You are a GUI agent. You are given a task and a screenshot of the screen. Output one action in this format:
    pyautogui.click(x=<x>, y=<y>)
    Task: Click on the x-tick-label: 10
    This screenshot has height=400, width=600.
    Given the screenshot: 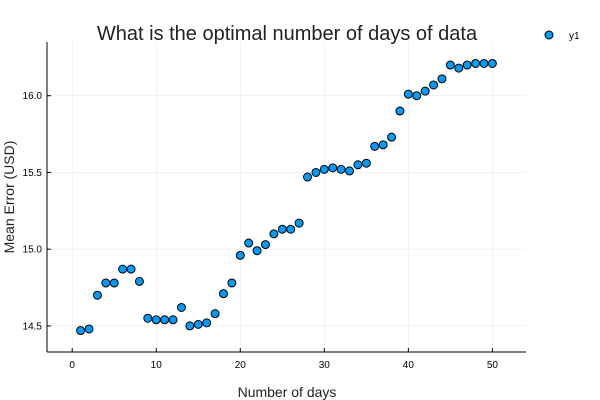 What is the action you would take?
    pyautogui.click(x=157, y=365)
    